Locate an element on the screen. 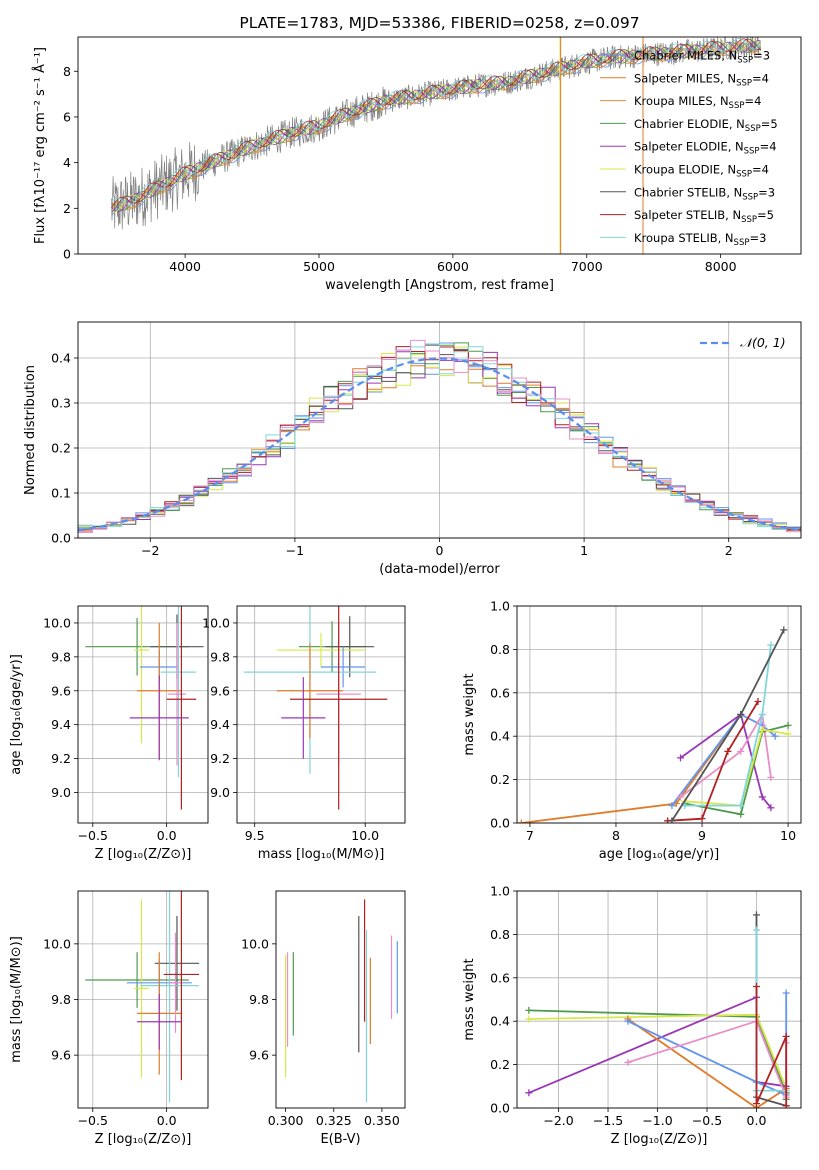 Image resolution: width=819 pixels, height=1170 pixels. y-tick-label: 2 is located at coordinates (67, 208).